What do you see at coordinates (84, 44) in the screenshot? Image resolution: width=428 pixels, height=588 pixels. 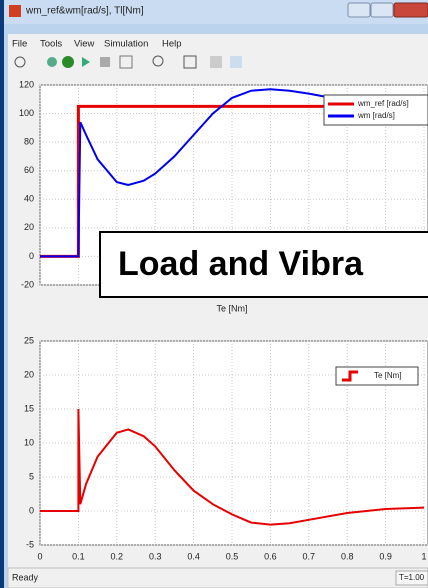 I see `menu-item: View` at bounding box center [84, 44].